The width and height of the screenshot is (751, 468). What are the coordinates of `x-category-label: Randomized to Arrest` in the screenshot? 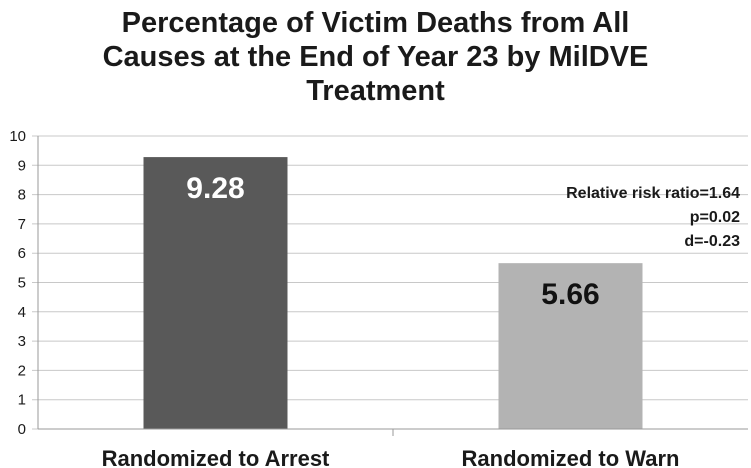 It's located at (216, 457).